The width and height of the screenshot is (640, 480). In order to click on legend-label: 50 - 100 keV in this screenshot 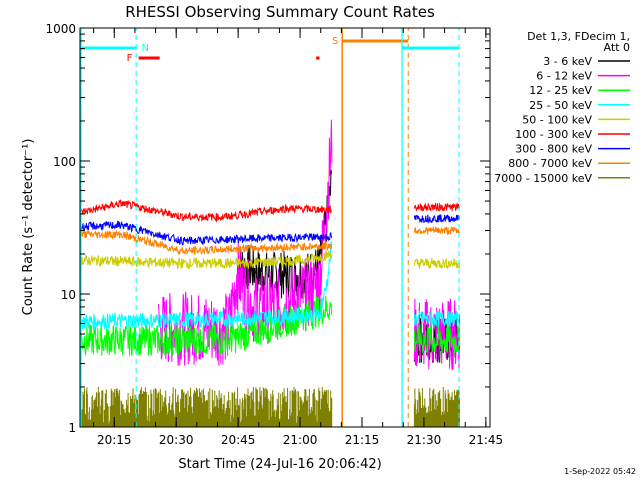, I will do `click(557, 119)`.